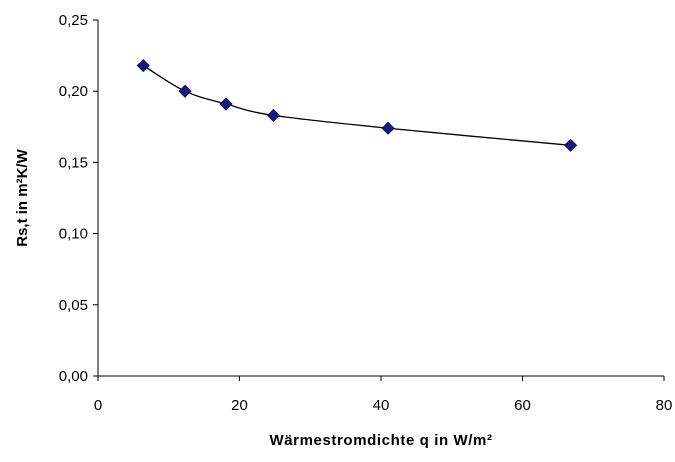 This screenshot has height=462, width=675. Describe the element at coordinates (98, 405) in the screenshot. I see `x-tick-label: 0` at that location.